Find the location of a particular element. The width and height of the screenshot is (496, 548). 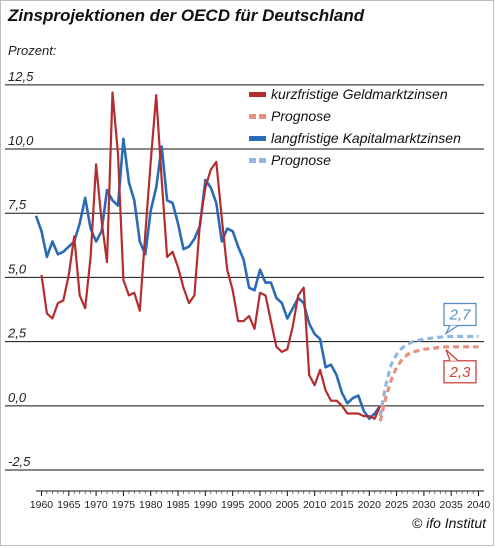

callout-label: 2,3 is located at coordinates (460, 372).